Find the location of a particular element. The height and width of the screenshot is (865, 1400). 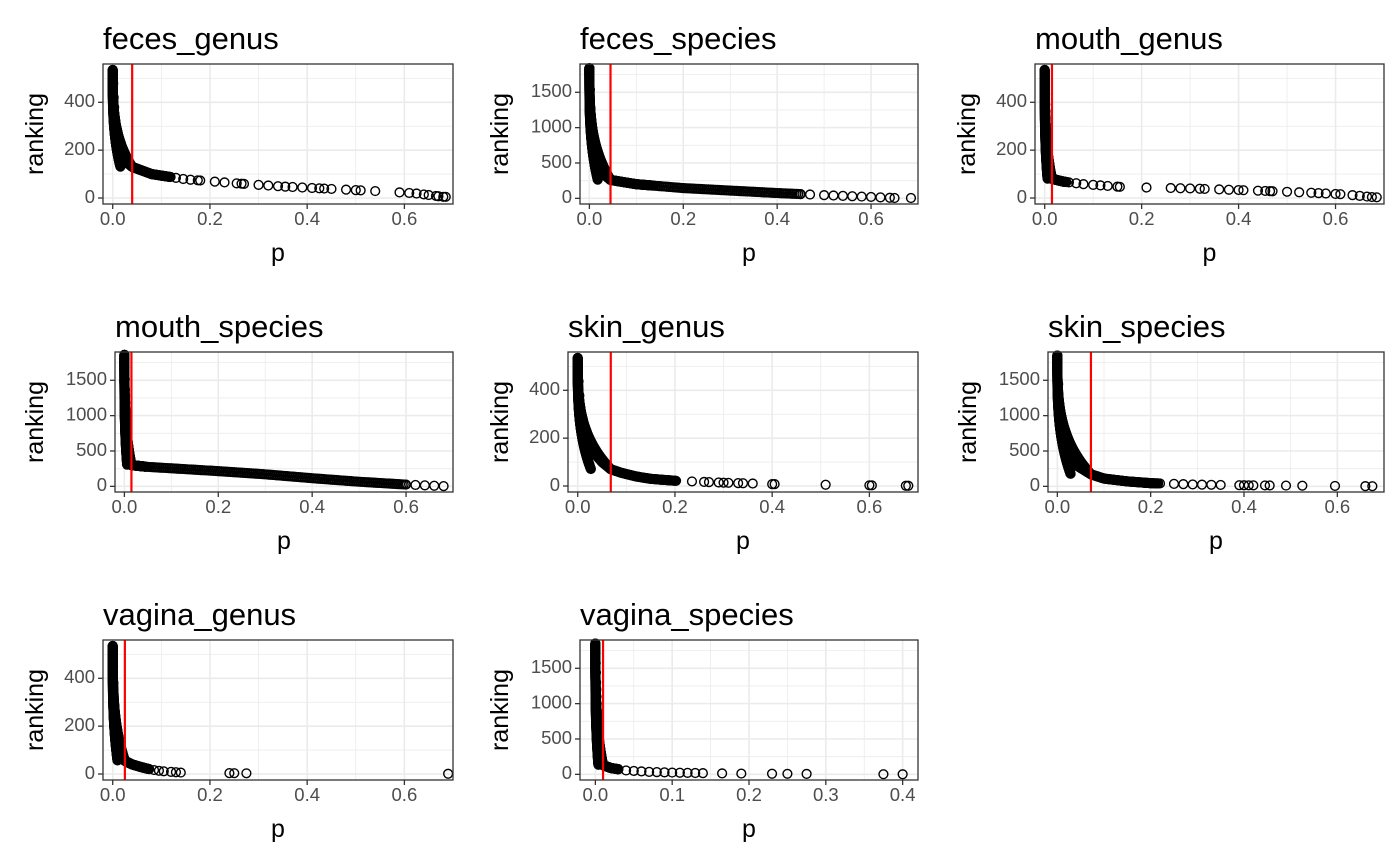

panel-title: feces_species is located at coordinates (678, 38).